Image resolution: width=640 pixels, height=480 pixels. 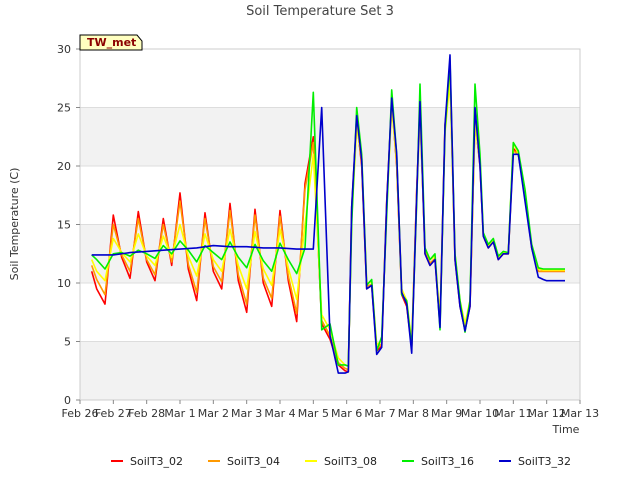 What do you see at coordinates (64, 108) in the screenshot?
I see `y-tick-label: 25` at bounding box center [64, 108].